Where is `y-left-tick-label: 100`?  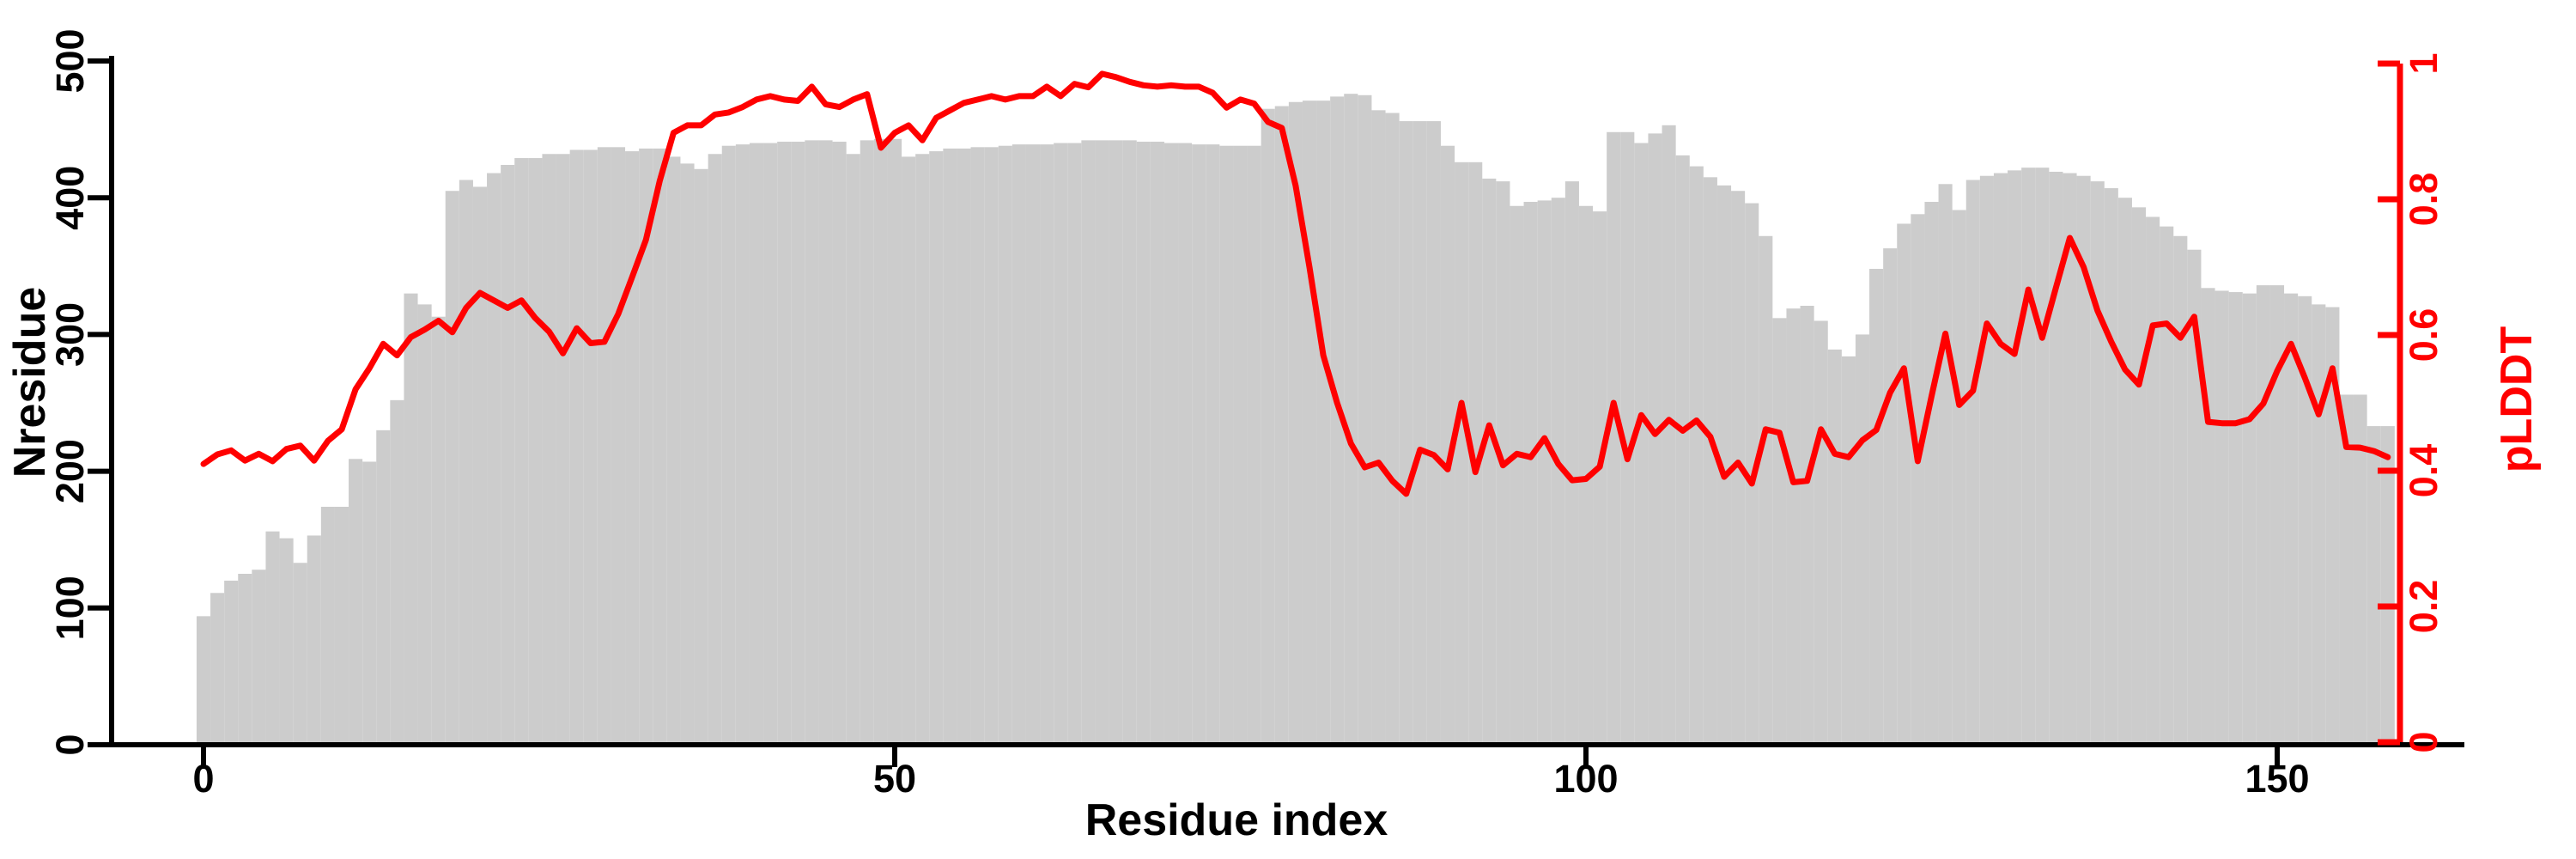
y-left-tick-label: 100 is located at coordinates (70, 608).